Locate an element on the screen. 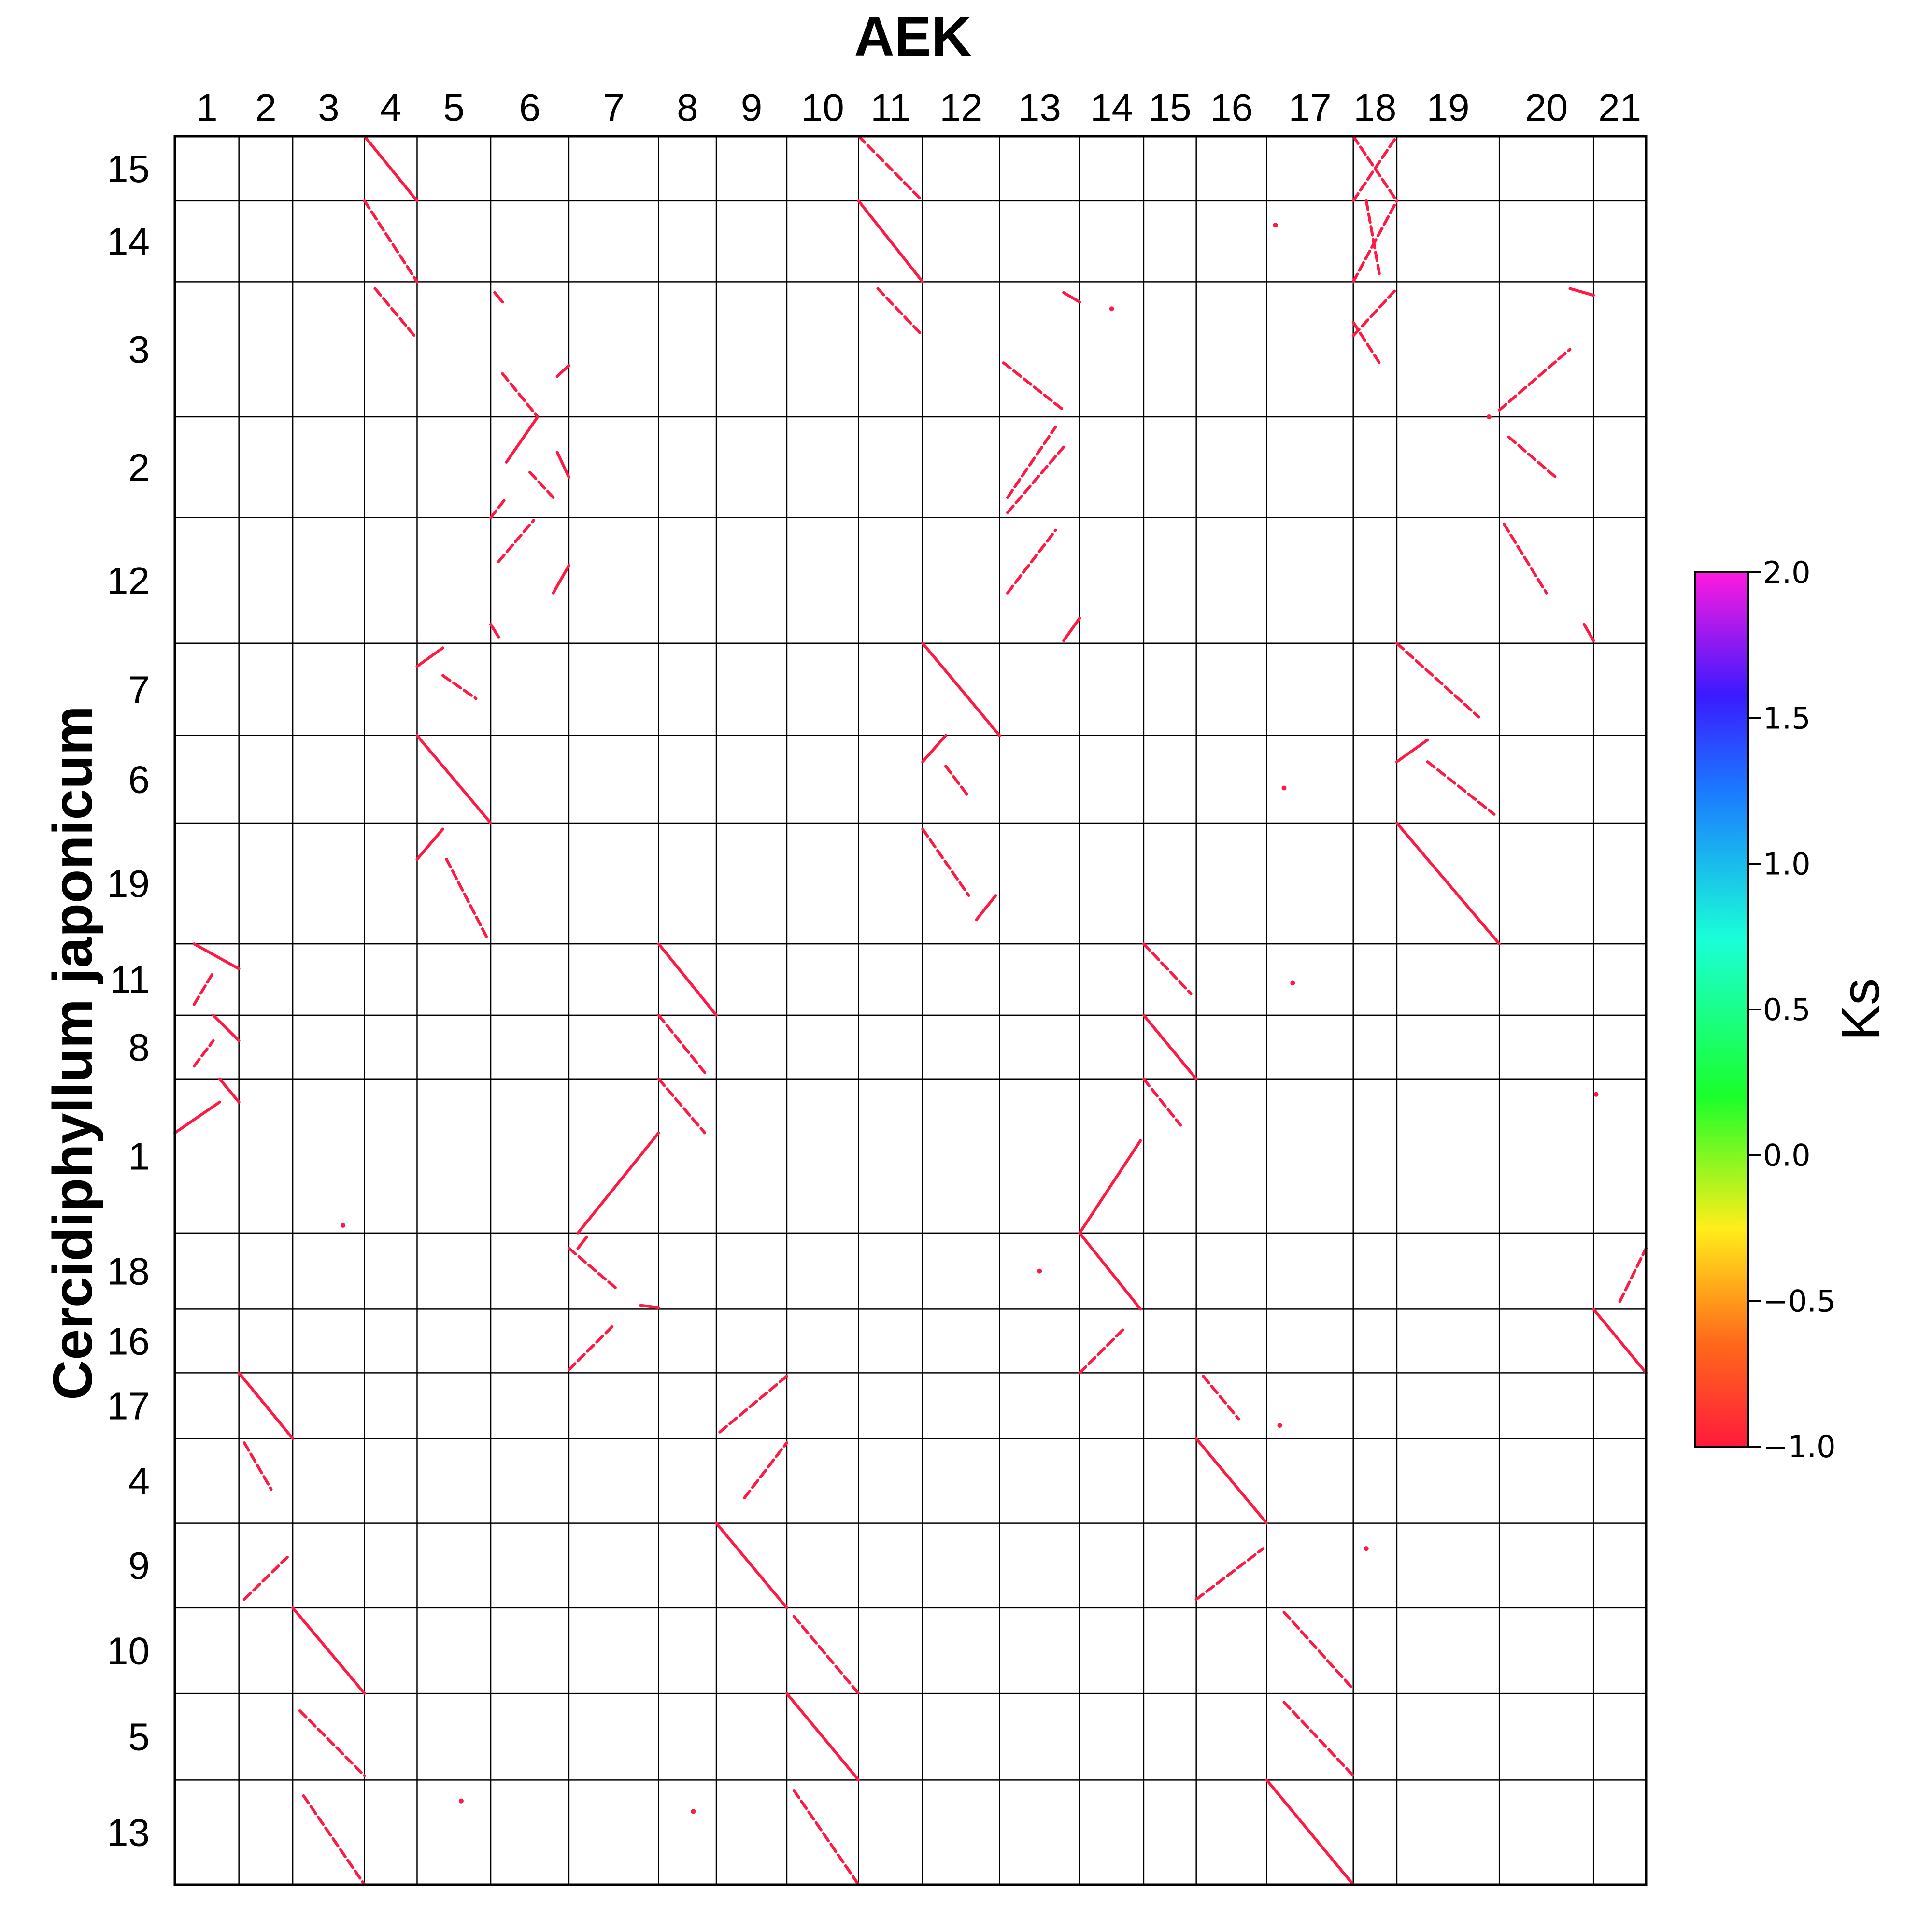  y-tick-label: 17 is located at coordinates (128, 1405).